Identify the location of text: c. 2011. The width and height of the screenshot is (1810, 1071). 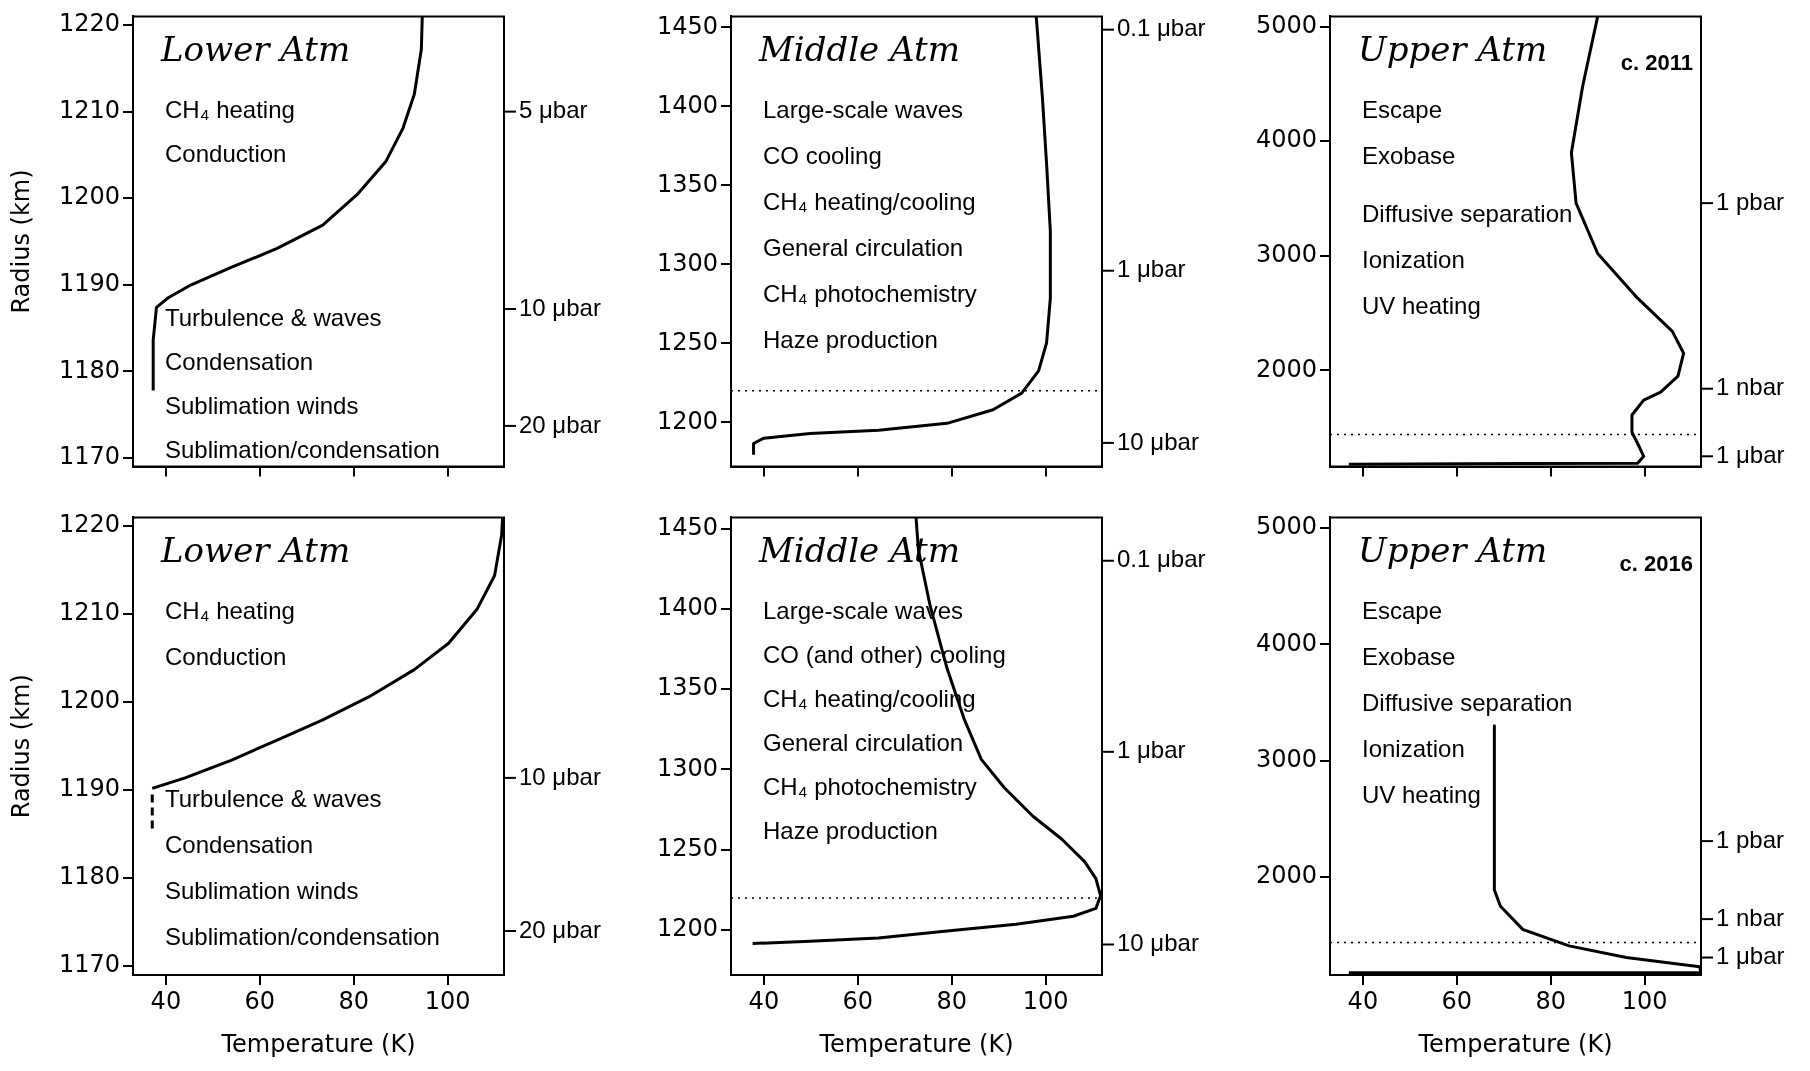
(1656, 63).